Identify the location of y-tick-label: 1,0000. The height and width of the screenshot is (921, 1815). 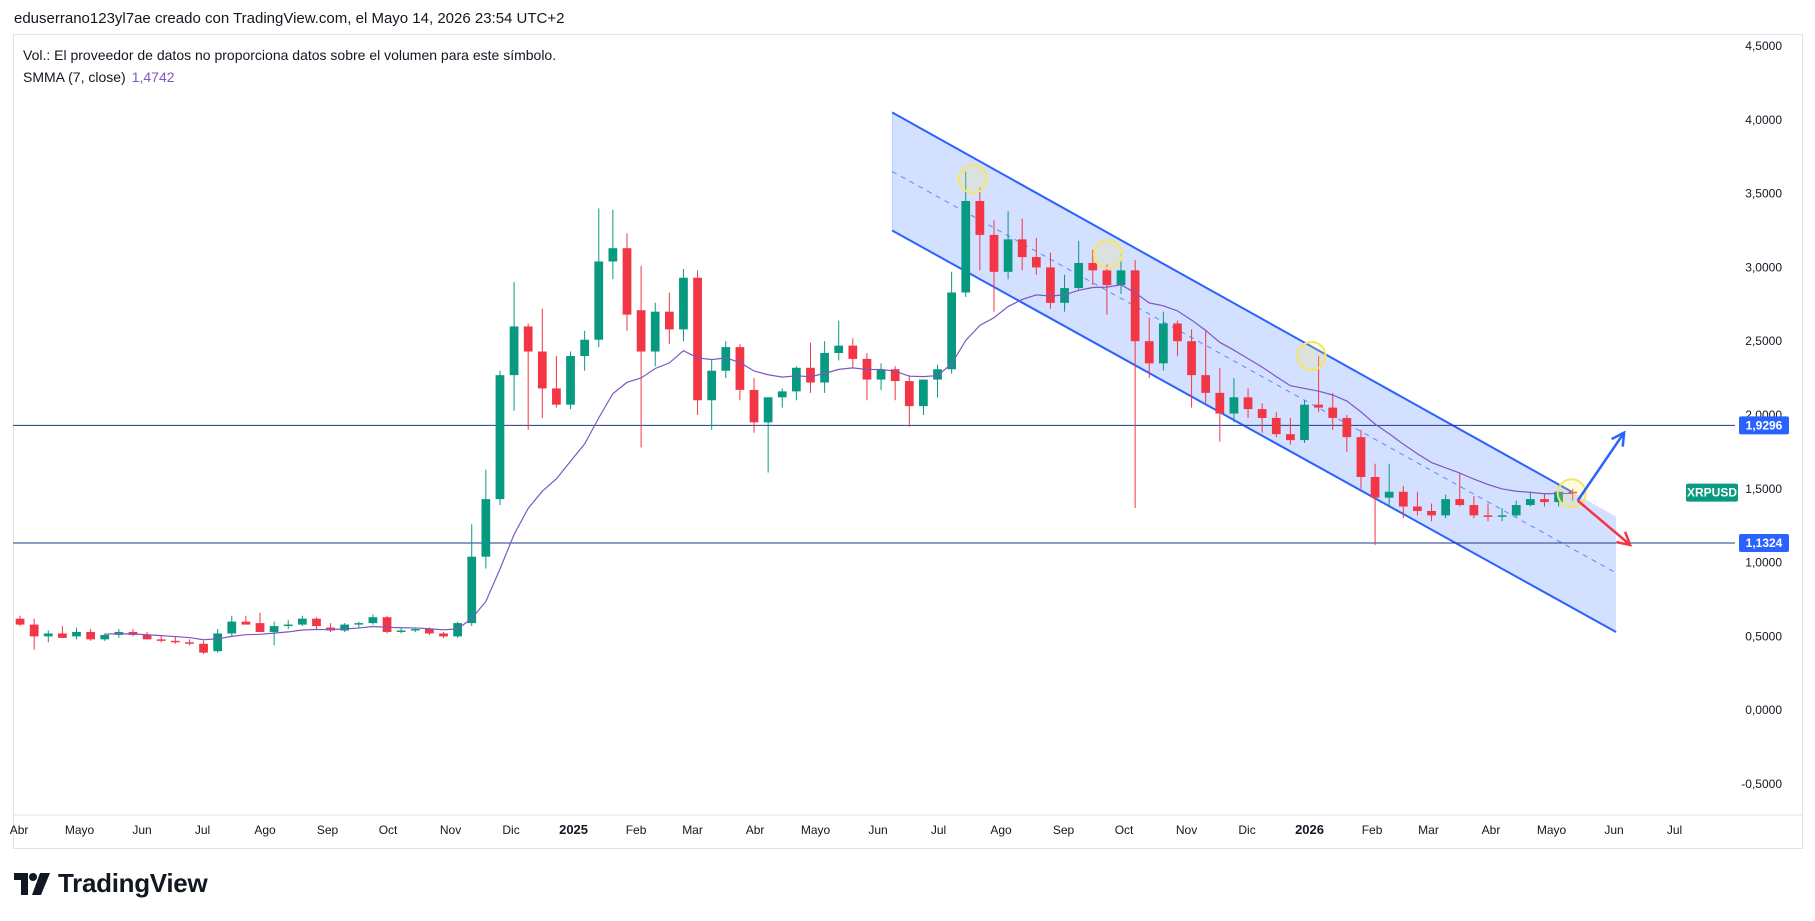
(1763, 563).